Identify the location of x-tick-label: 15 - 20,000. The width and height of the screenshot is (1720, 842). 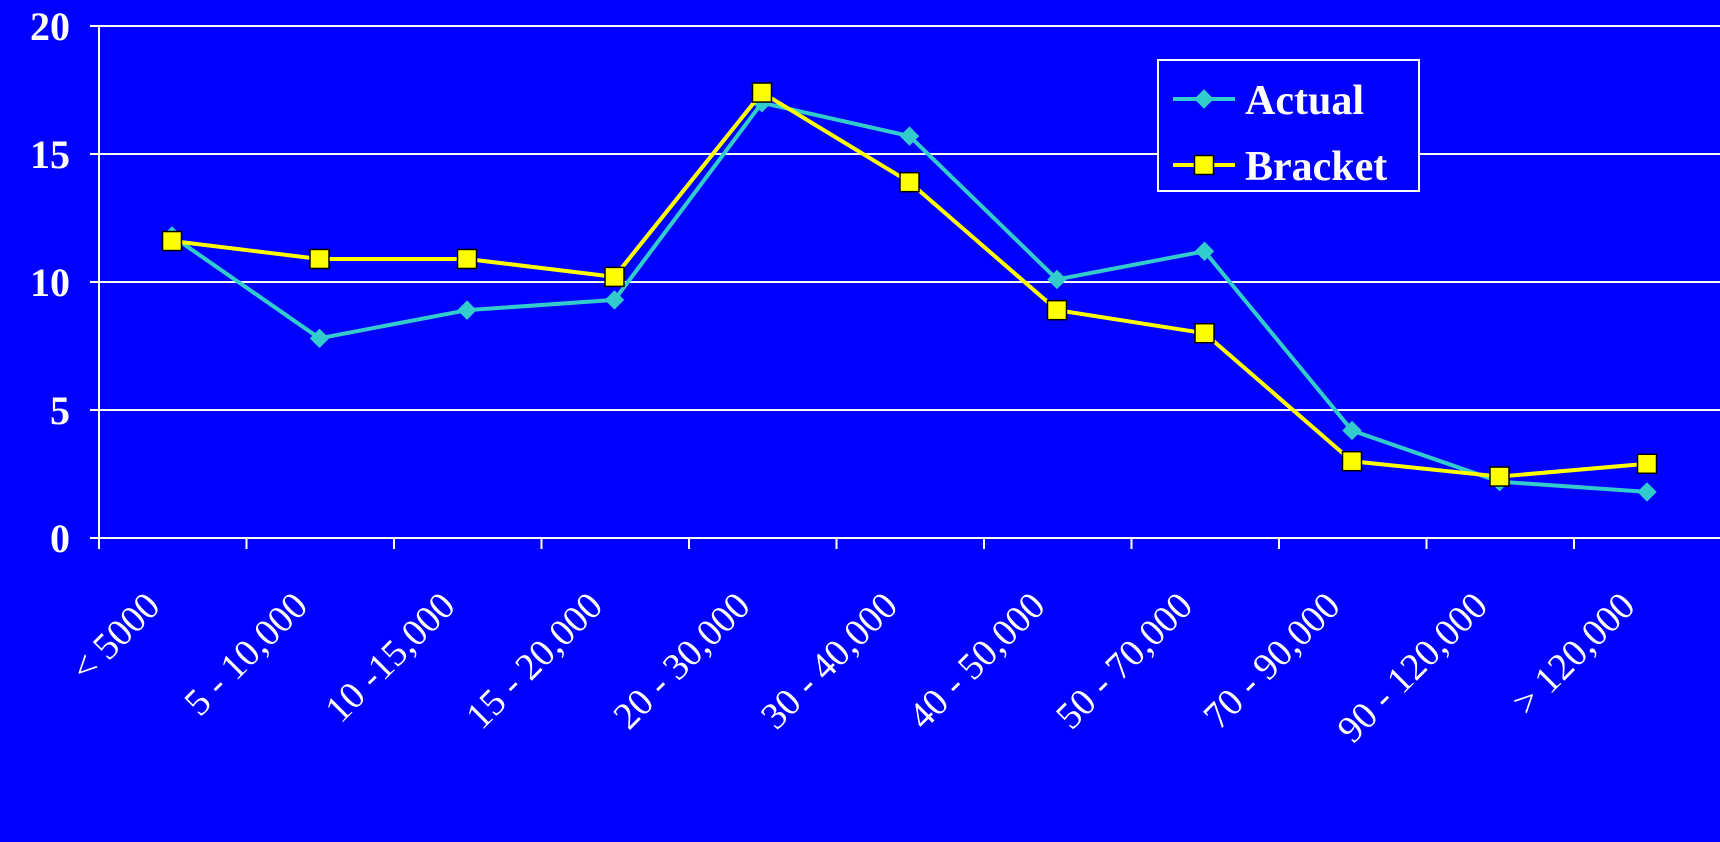
(534, 661).